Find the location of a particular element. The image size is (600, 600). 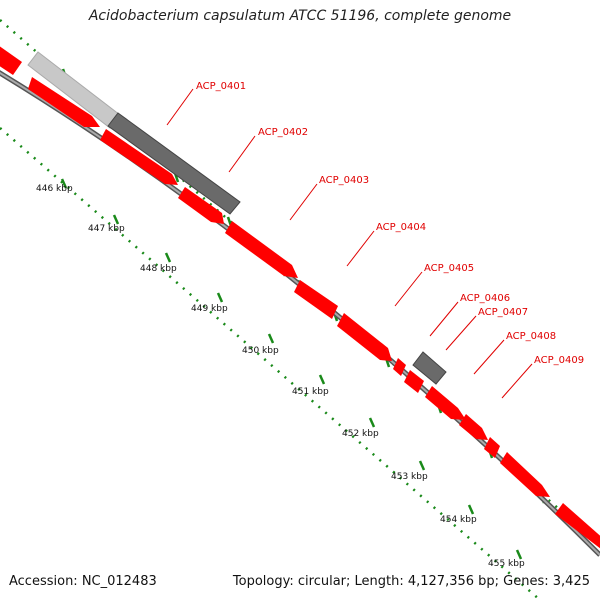

gene-label: ACP_0406 is located at coordinates (485, 298).